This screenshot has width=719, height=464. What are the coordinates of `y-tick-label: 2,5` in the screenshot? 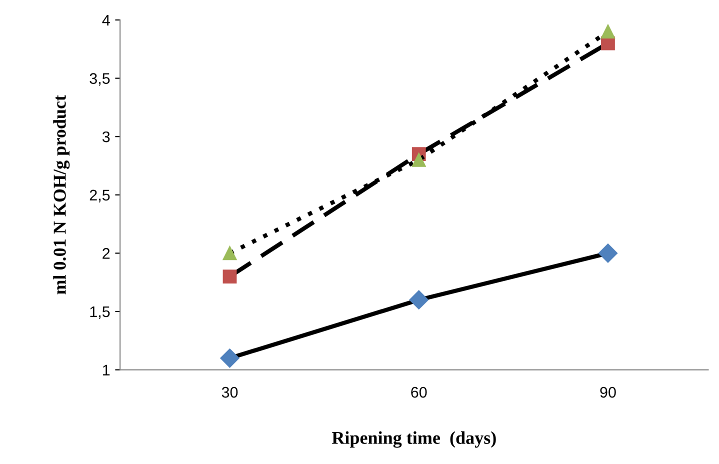 It's located at (100, 196).